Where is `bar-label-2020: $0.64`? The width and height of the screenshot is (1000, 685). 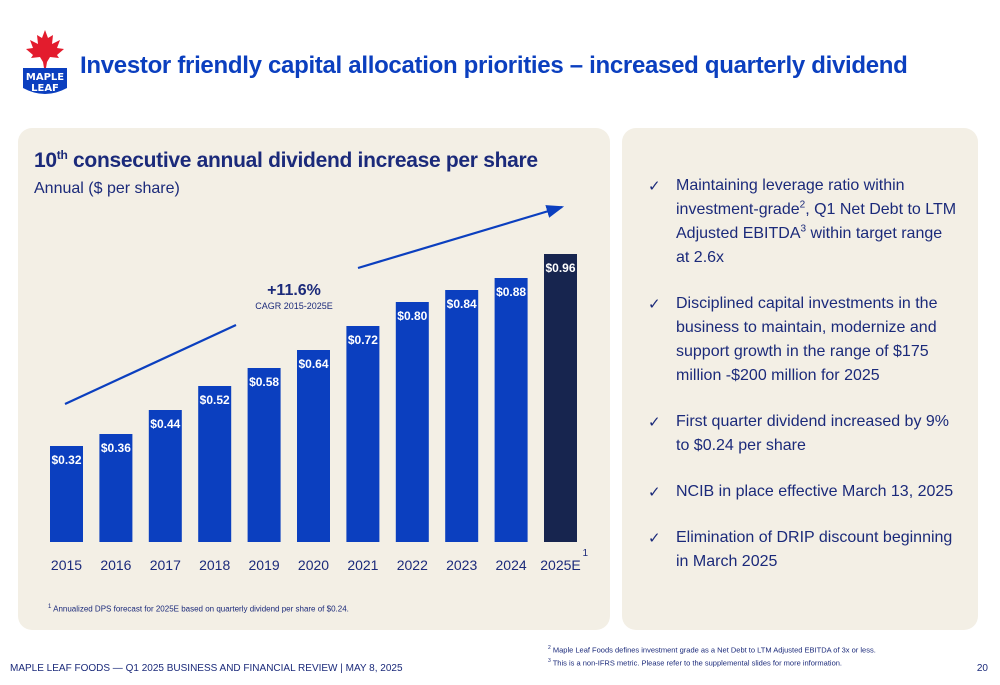
bar-label-2020: $0.64 is located at coordinates (313, 364).